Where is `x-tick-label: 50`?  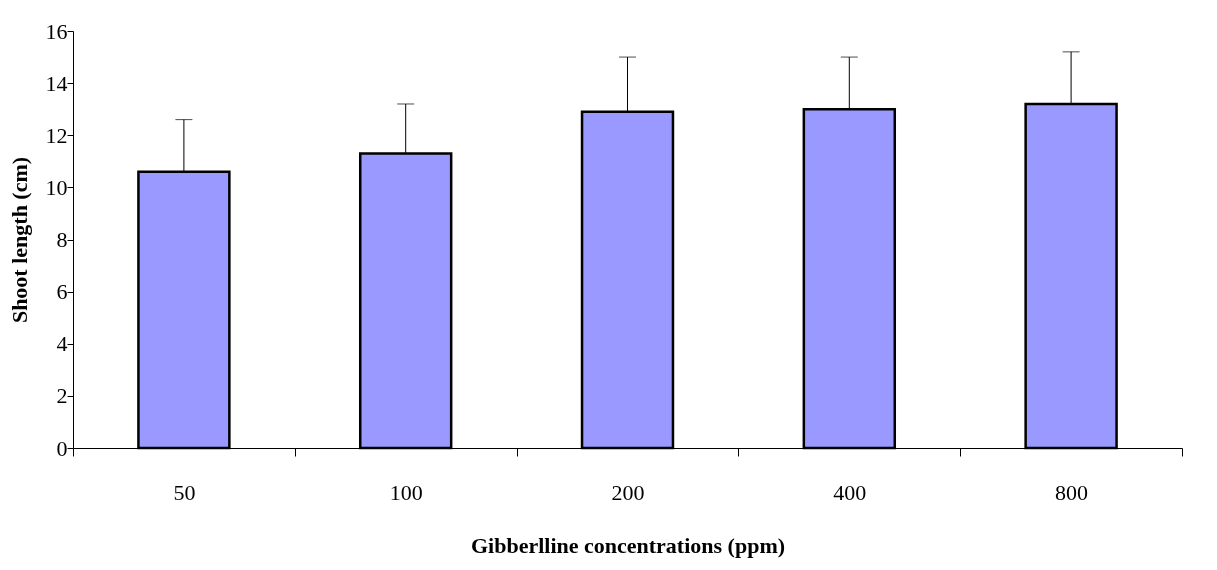 x-tick-label: 50 is located at coordinates (184, 492).